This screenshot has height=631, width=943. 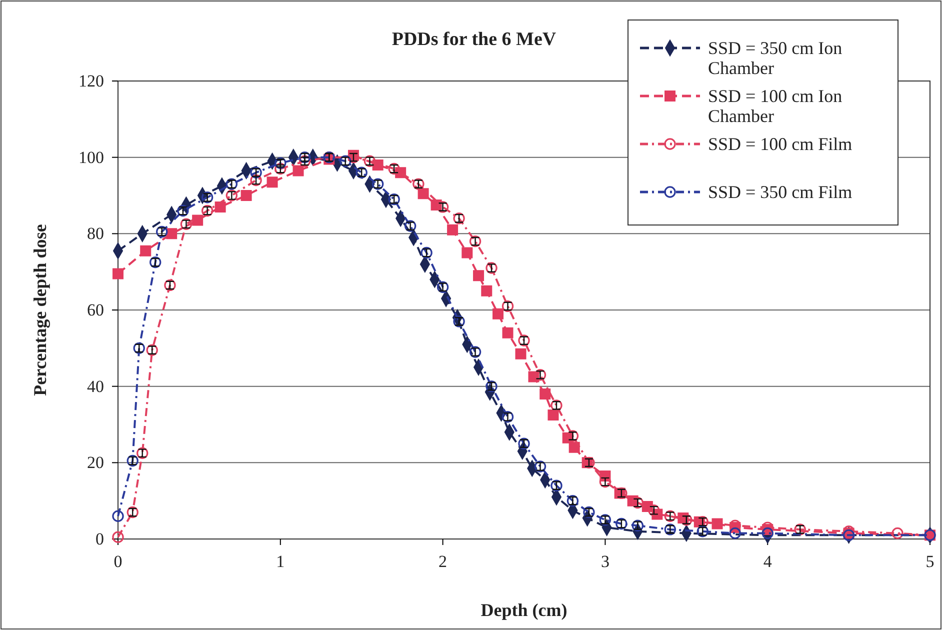 What do you see at coordinates (524, 610) in the screenshot?
I see `x-axis-title: Depth (cm)` at bounding box center [524, 610].